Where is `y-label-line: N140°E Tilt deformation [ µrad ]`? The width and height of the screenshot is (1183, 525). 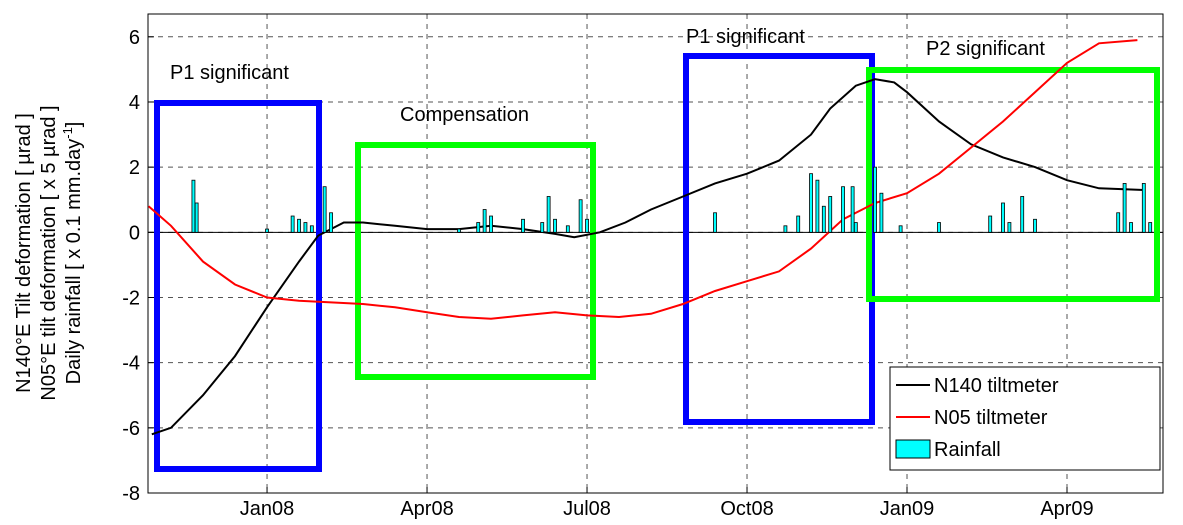
y-label-line: N140°E Tilt deformation [ µrad ] is located at coordinates (24, 253).